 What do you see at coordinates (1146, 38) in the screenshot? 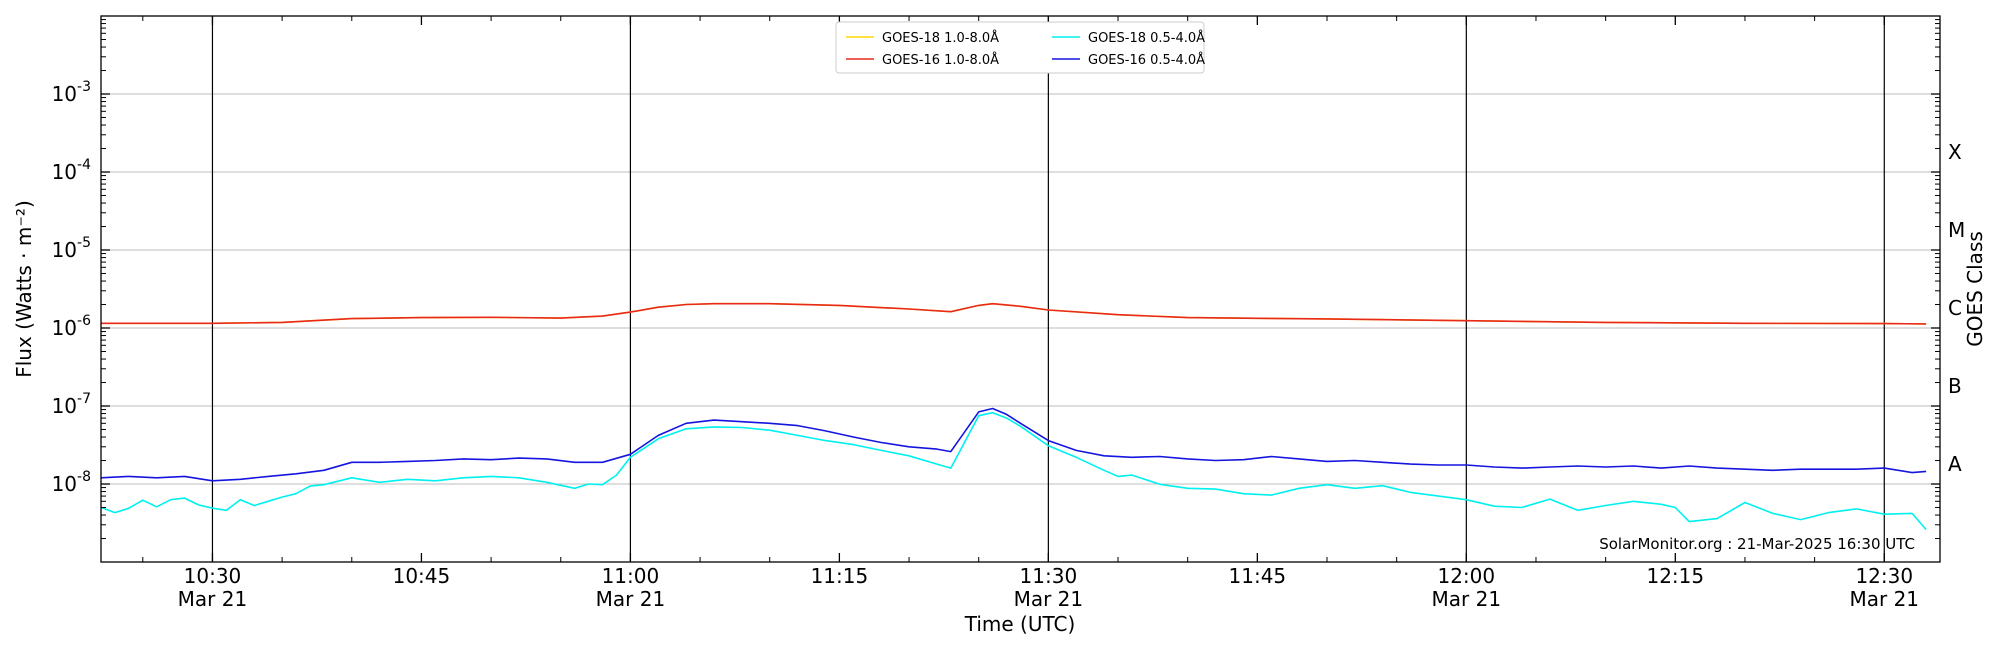
I see `legend-label-2: GOES-18 0.5-4.0Å` at bounding box center [1146, 38].